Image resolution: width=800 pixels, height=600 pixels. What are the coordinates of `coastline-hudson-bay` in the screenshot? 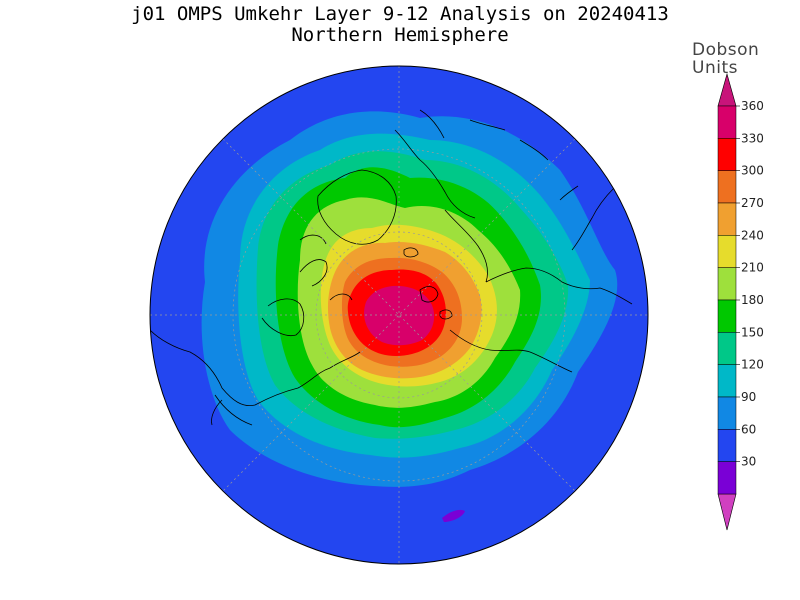 It's located at (283, 317).